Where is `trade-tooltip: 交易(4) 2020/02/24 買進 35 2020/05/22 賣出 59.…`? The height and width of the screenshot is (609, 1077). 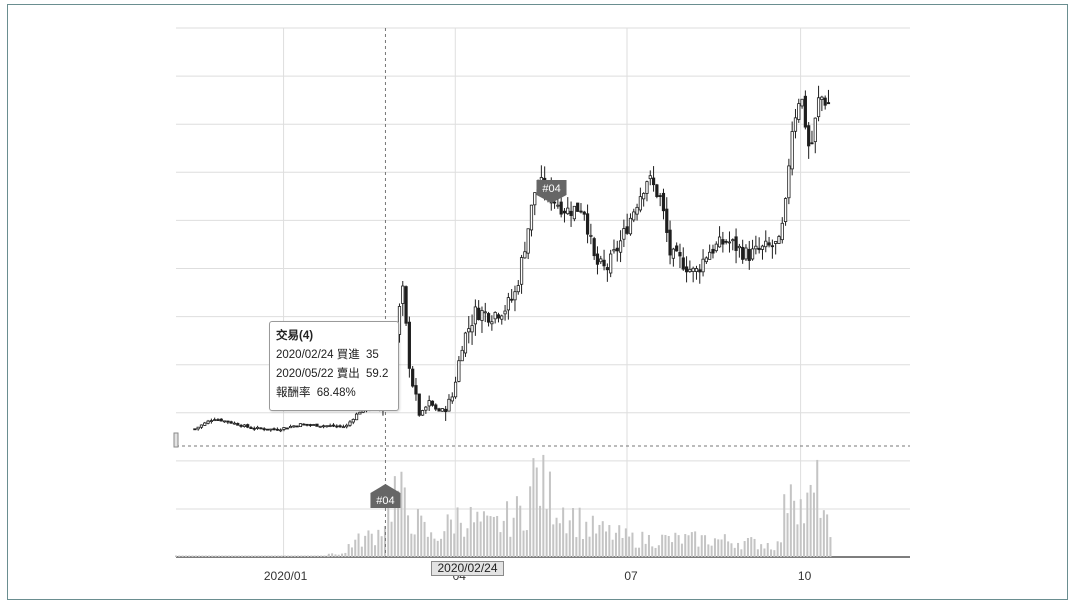
trade-tooltip: 交易(4) 2020/02/24 買進 35 2020/05/22 賣出 59.… is located at coordinates (334, 366).